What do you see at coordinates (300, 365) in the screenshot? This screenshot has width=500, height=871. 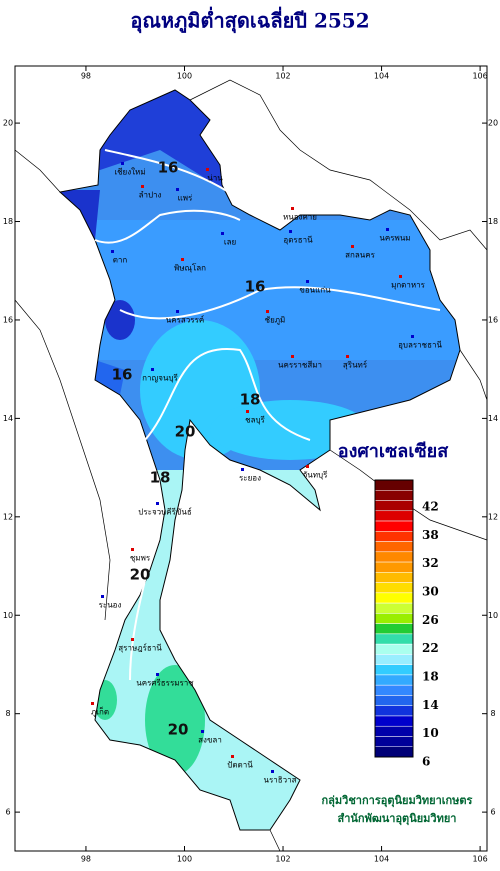 I see `place-label: นครราชสีมา` at bounding box center [300, 365].